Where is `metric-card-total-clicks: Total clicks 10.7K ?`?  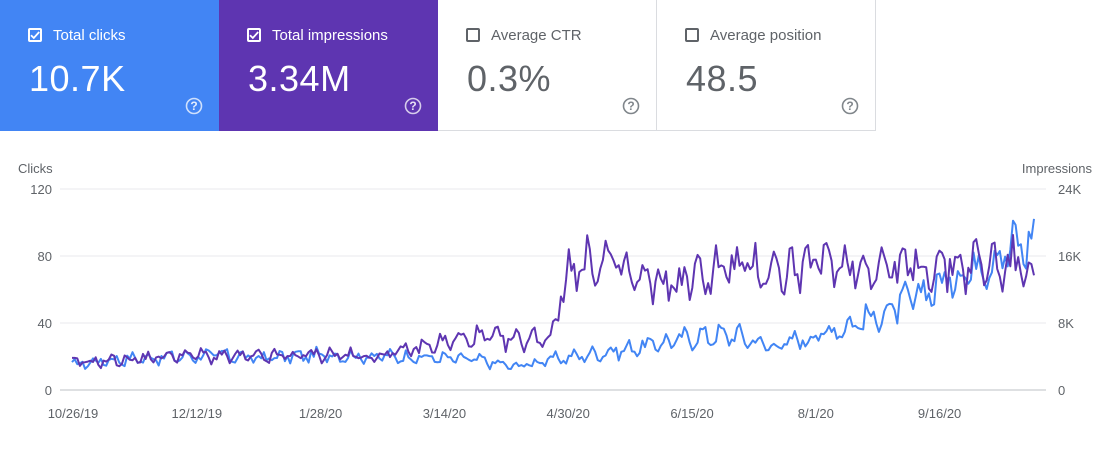 metric-card-total-clicks: Total clicks 10.7K ? is located at coordinates (109, 65).